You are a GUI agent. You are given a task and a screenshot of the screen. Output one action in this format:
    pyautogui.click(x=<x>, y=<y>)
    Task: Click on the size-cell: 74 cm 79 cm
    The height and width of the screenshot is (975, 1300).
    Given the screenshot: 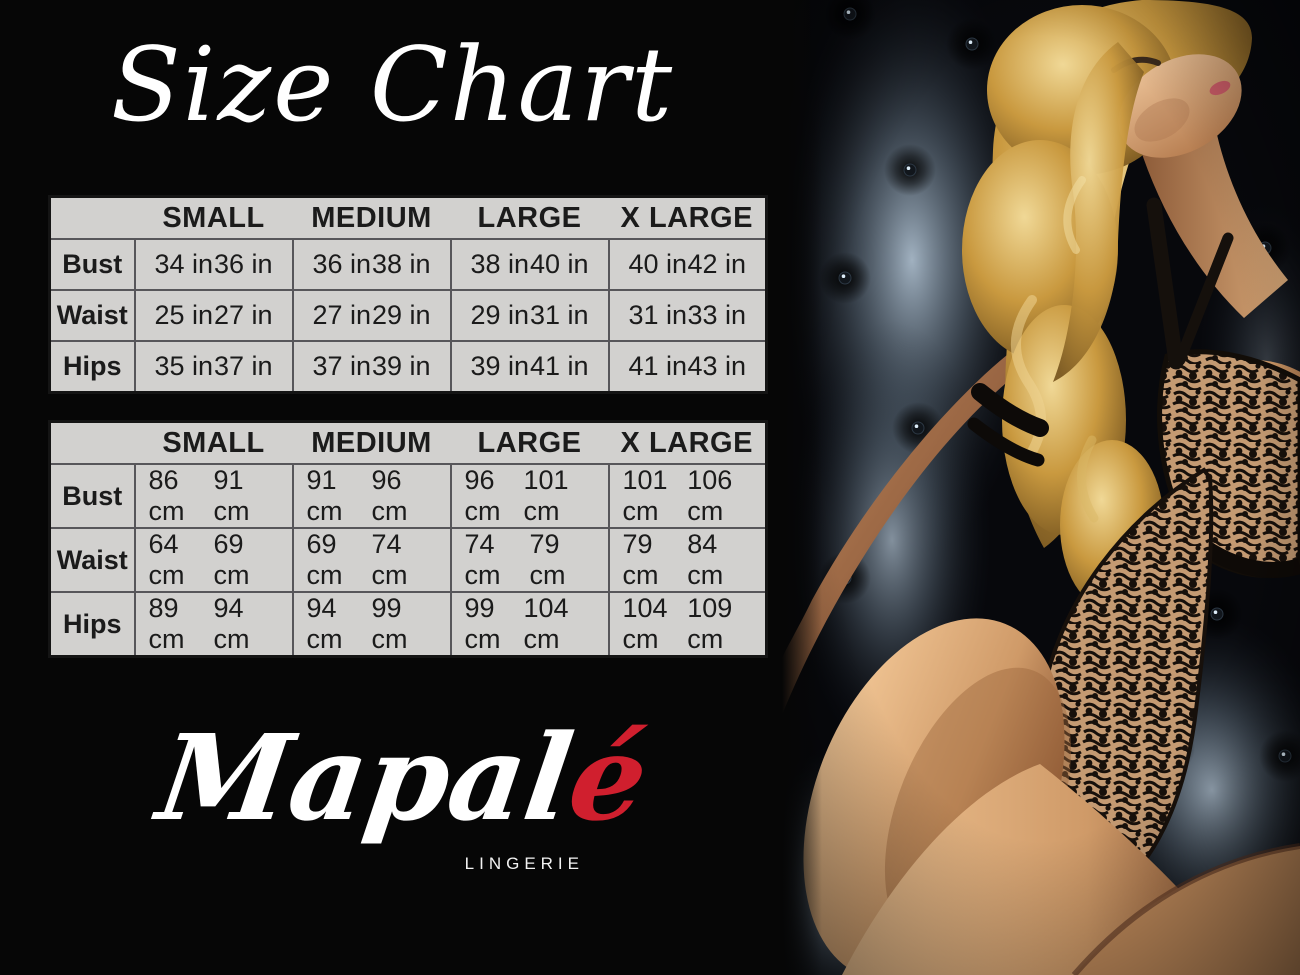 What is the action you would take?
    pyautogui.click(x=529, y=560)
    